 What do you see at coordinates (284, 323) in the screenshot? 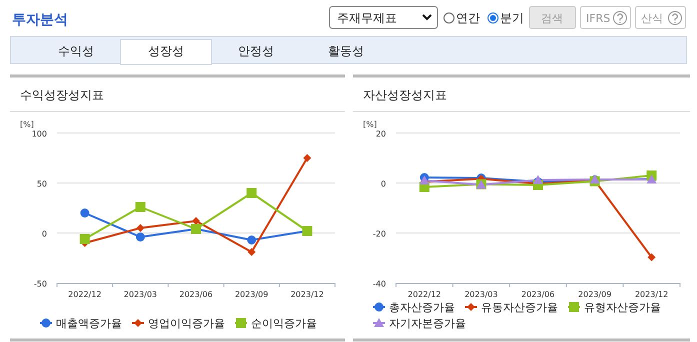
I see `legend-label: 순이익증가율` at bounding box center [284, 323].